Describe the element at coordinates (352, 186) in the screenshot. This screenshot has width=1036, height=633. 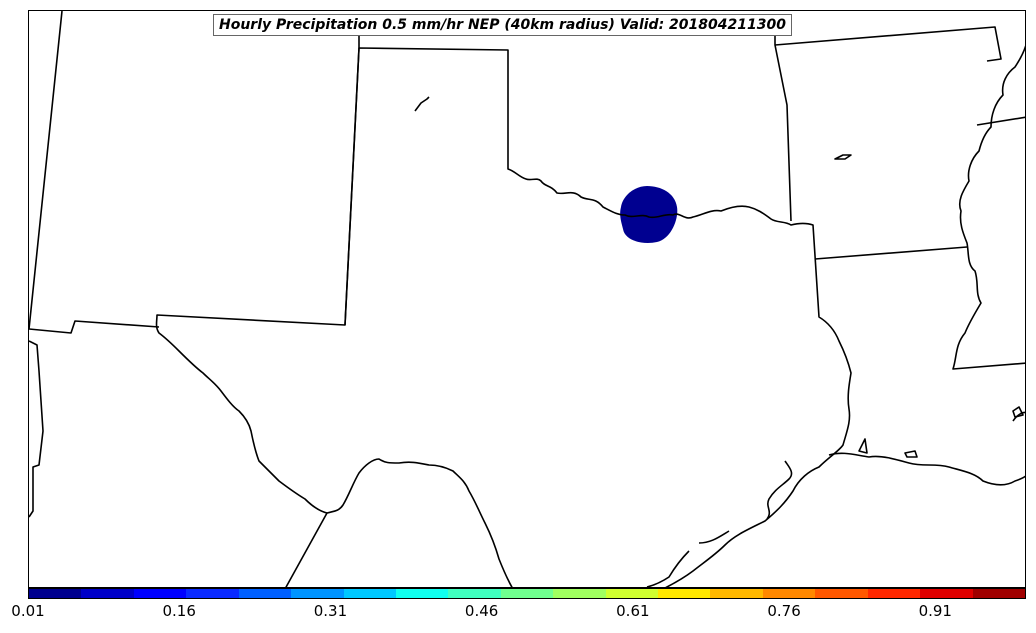
I see `colorado-nm-line` at that location.